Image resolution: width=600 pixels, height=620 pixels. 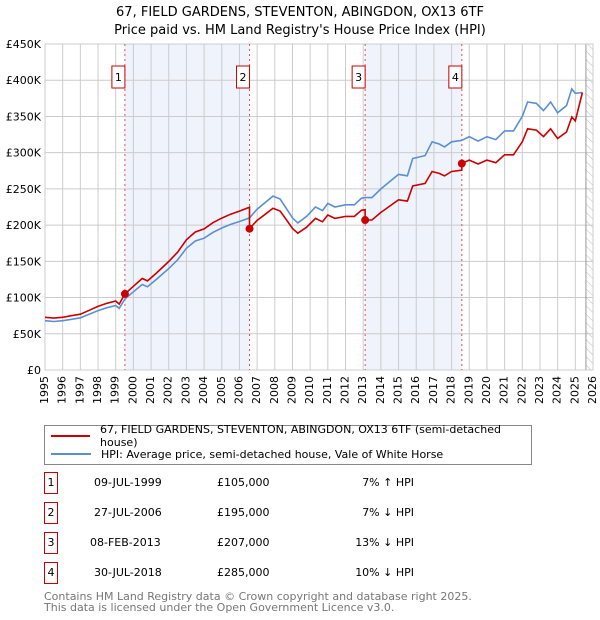 What do you see at coordinates (185, 390) in the screenshot?
I see `x-tick-label: 2003` at bounding box center [185, 390].